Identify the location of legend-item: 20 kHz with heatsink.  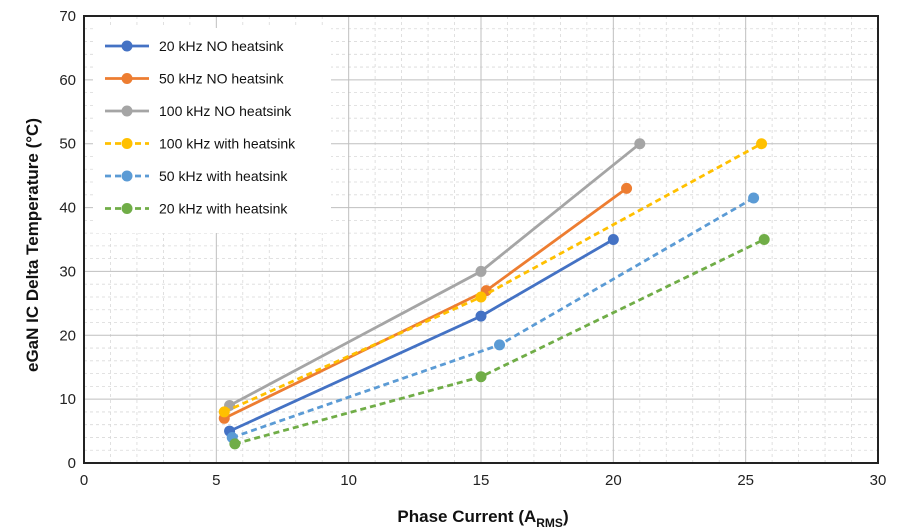
(196, 209).